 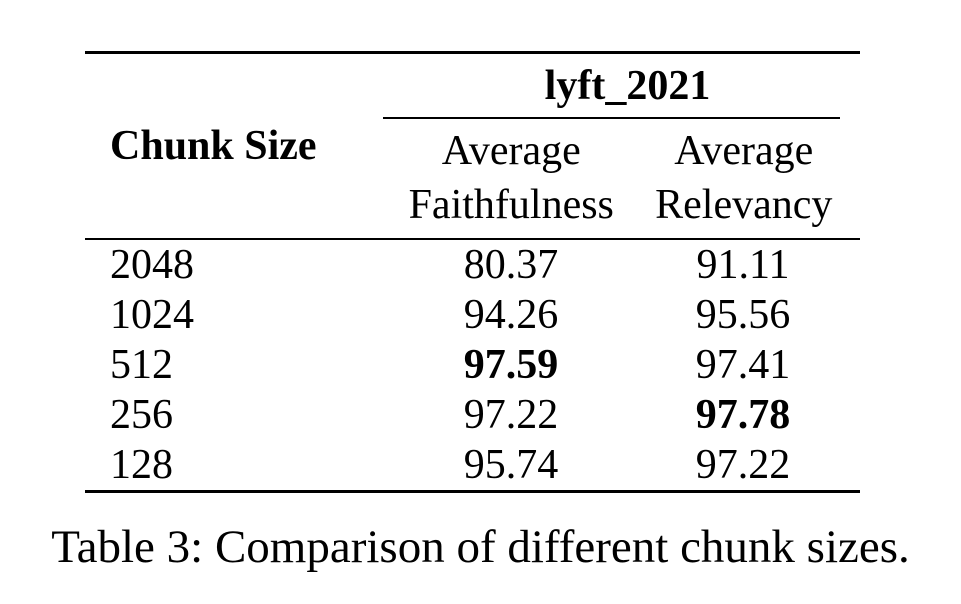 I want to click on relevancy-value: 97.22, so click(x=743, y=465).